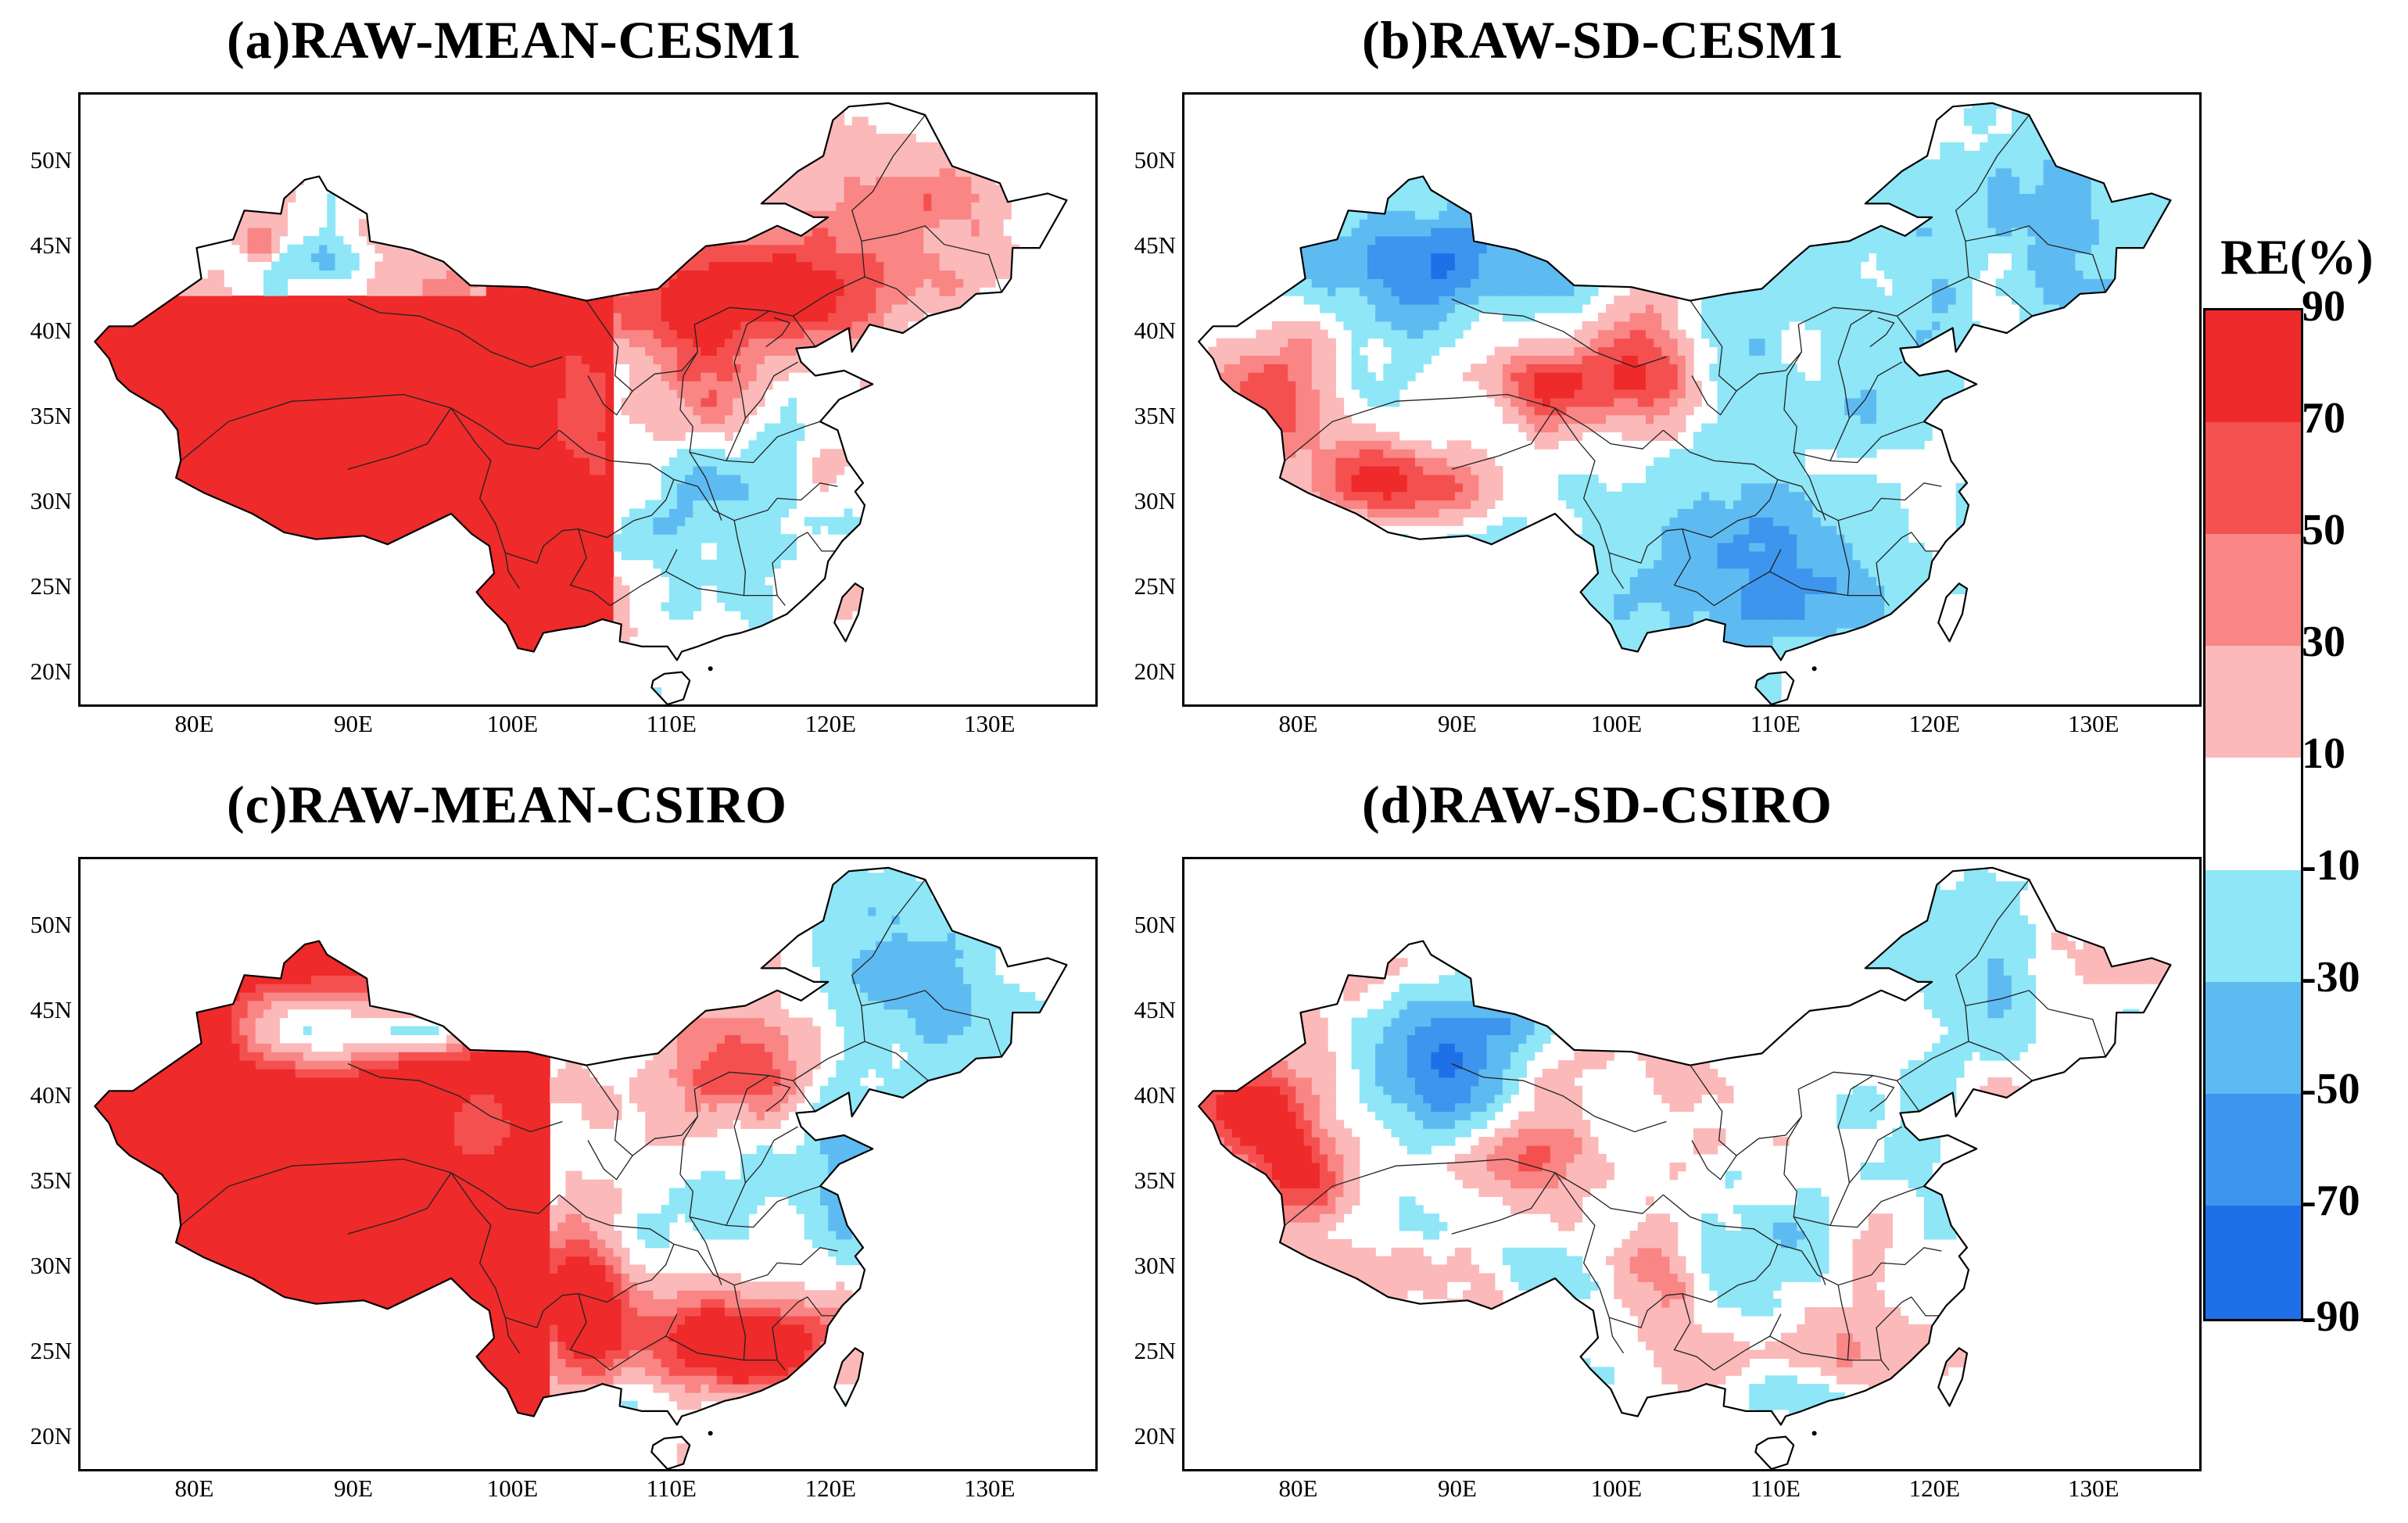 Image resolution: width=2408 pixels, height=1523 pixels. What do you see at coordinates (2297, 257) in the screenshot?
I see `legend-title: RE(%)` at bounding box center [2297, 257].